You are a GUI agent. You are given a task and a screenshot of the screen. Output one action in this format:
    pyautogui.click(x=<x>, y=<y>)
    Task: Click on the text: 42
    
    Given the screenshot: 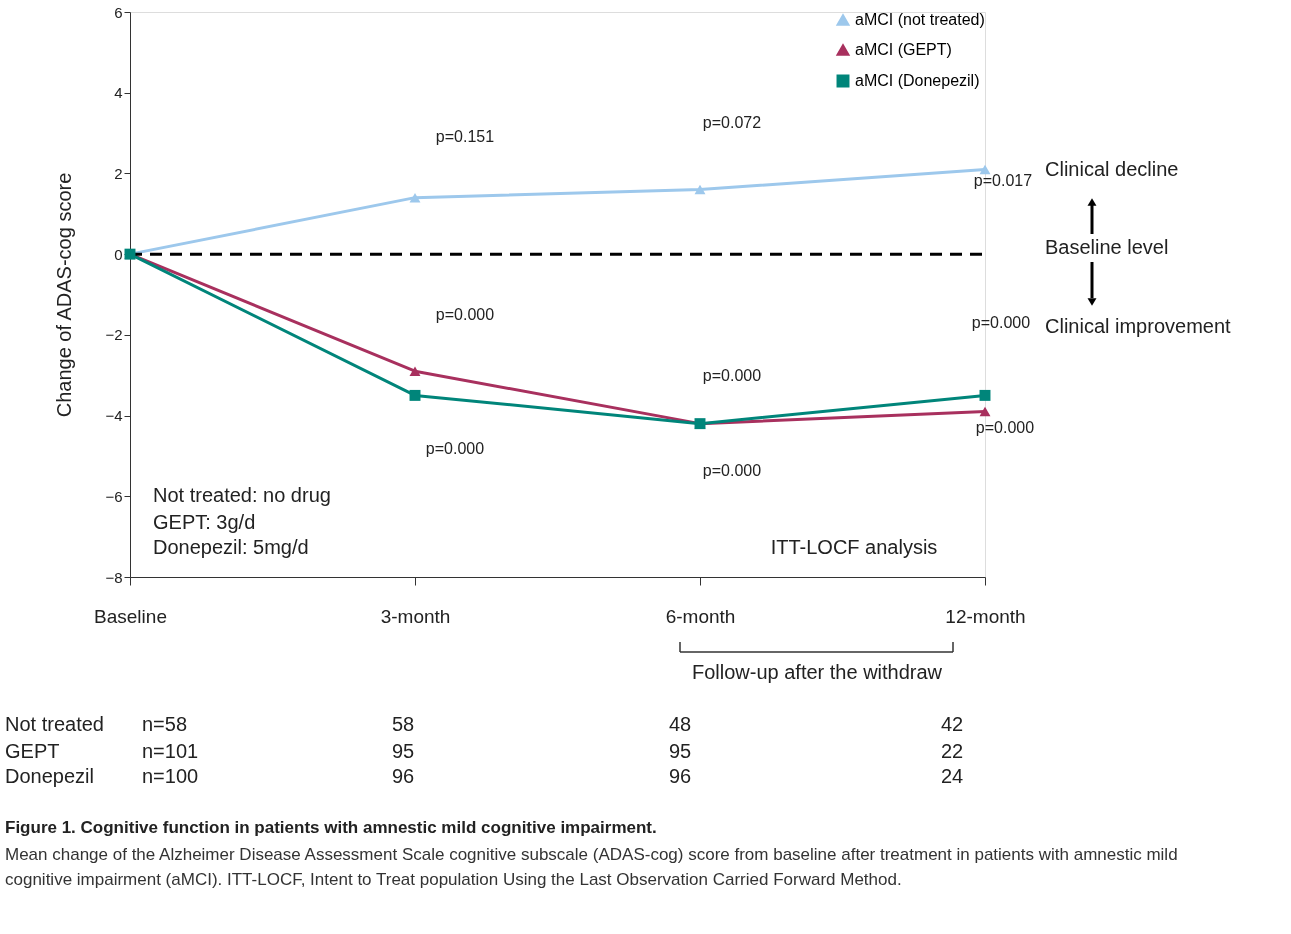 What is the action you would take?
    pyautogui.click(x=952, y=724)
    